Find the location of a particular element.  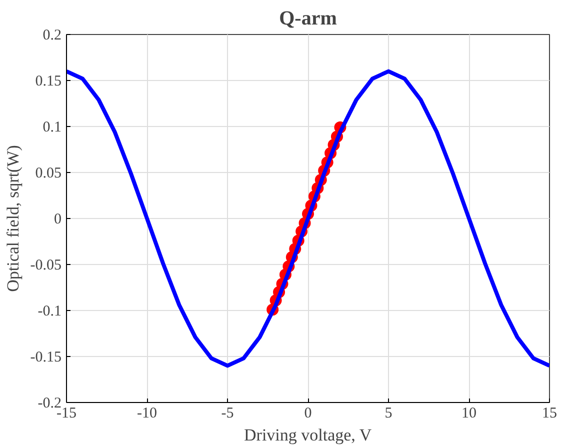

y-tick-label: 0.05 is located at coordinates (48, 174).